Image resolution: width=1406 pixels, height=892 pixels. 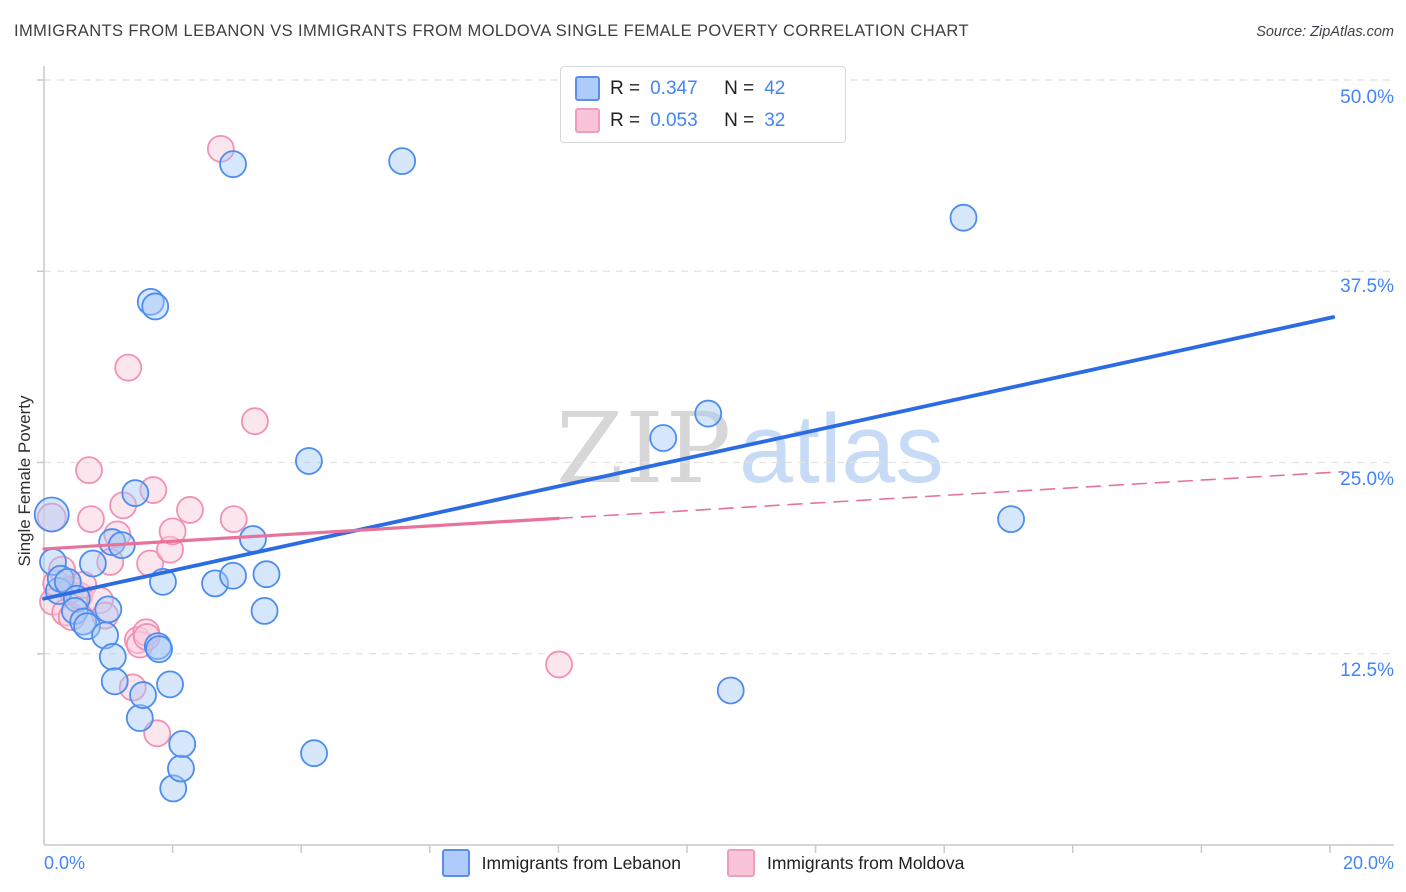 I want to click on legend-label-moldova: Immigrants from Moldova, so click(x=865, y=862).